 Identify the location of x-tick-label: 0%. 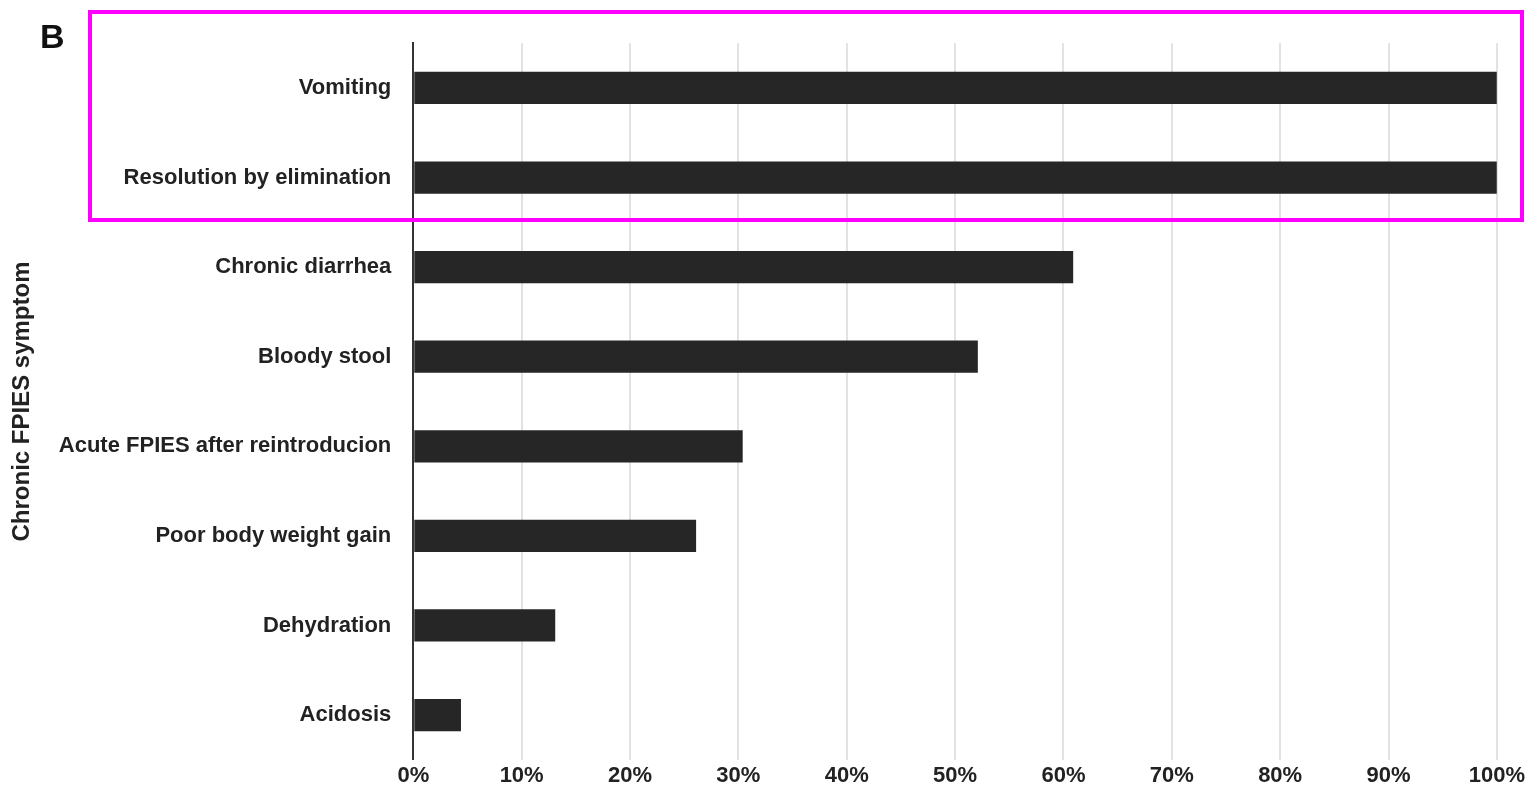
(413, 775).